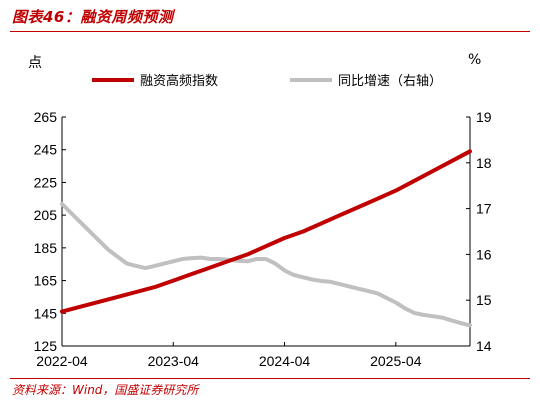  I want to click on legend-label-1: 融资高频指数, so click(179, 81).